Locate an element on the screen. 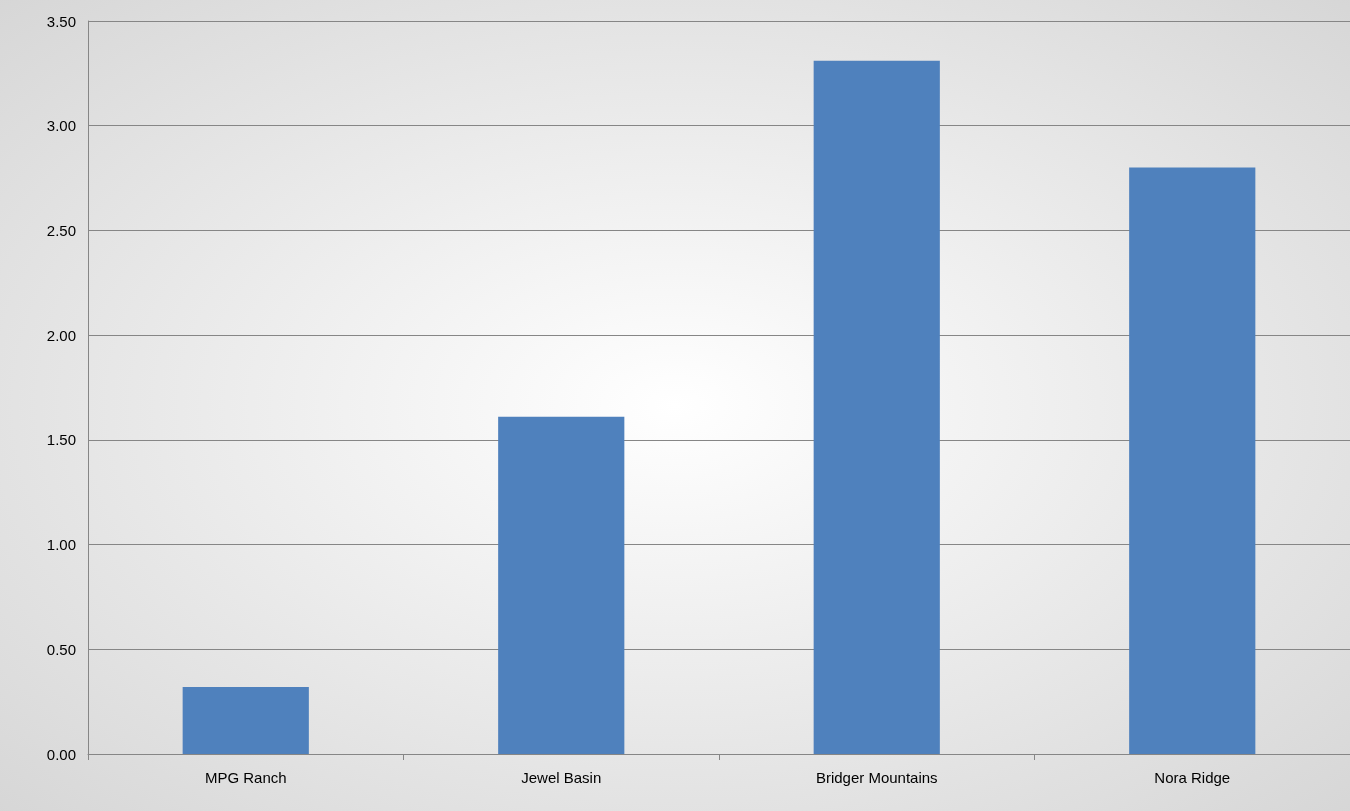  y-tick-label: 0.00 is located at coordinates (61, 754).